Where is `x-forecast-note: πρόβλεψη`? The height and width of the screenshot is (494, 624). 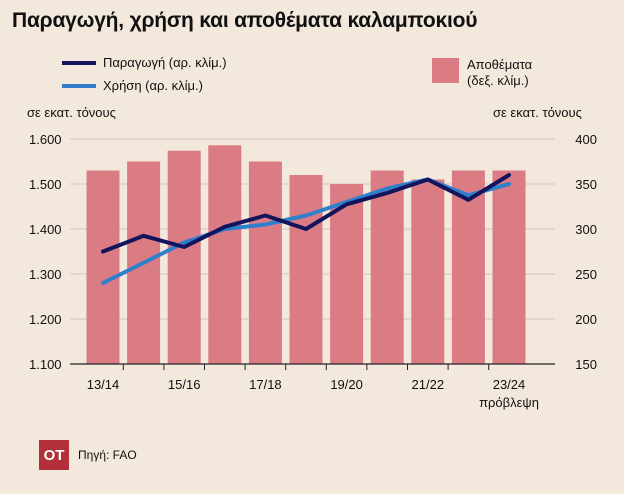
x-forecast-note: πρόβλεψη is located at coordinates (509, 402).